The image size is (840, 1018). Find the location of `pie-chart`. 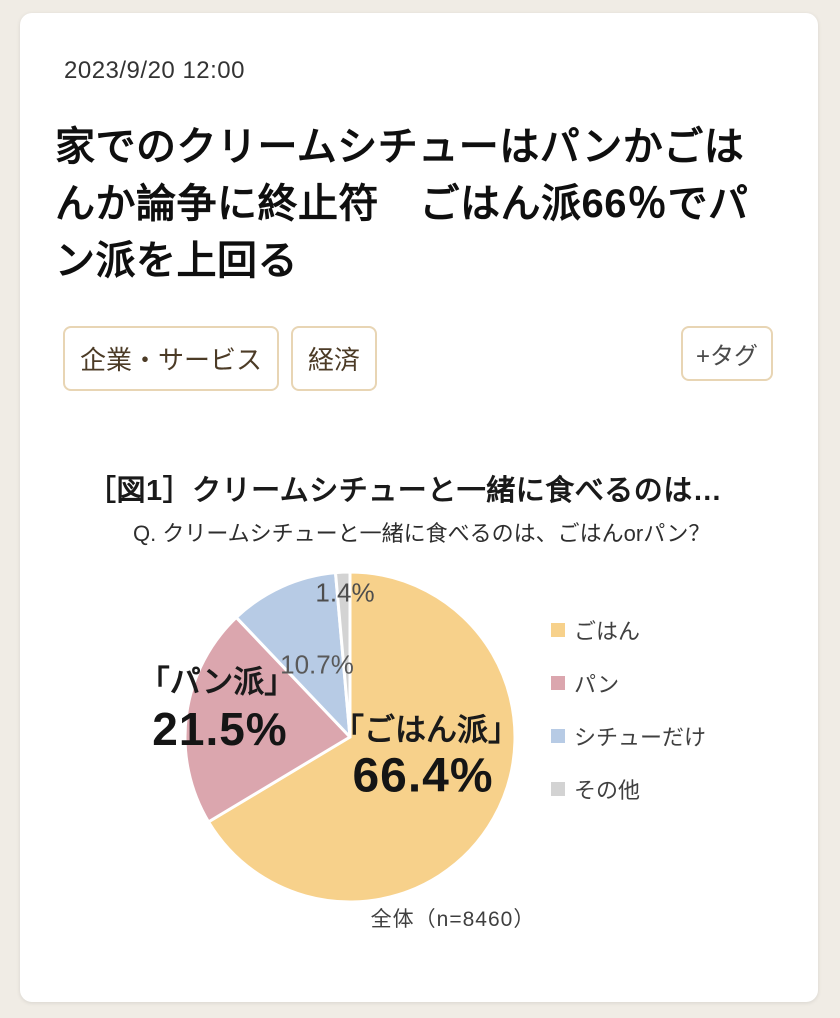

pie-chart is located at coordinates (350, 737).